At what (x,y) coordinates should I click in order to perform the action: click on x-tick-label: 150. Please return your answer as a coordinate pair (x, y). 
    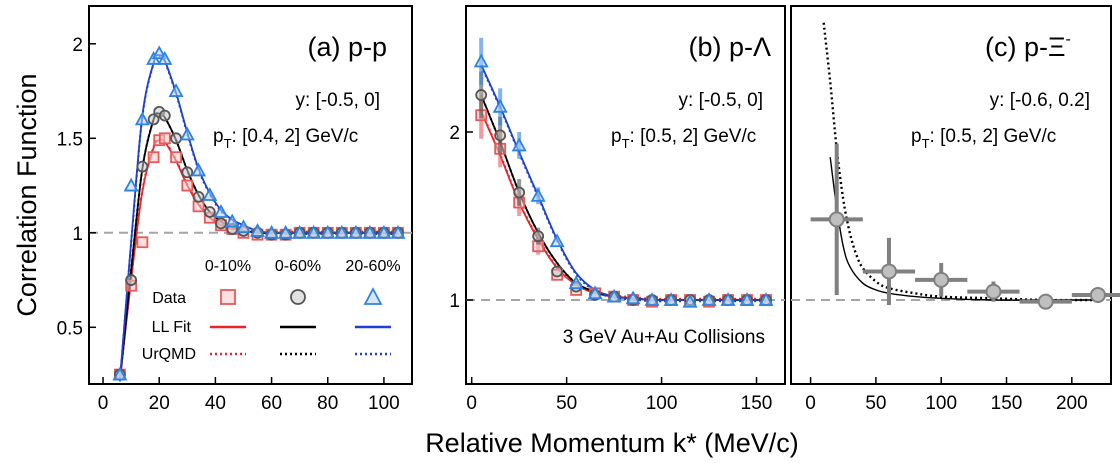
    Looking at the image, I should click on (757, 403).